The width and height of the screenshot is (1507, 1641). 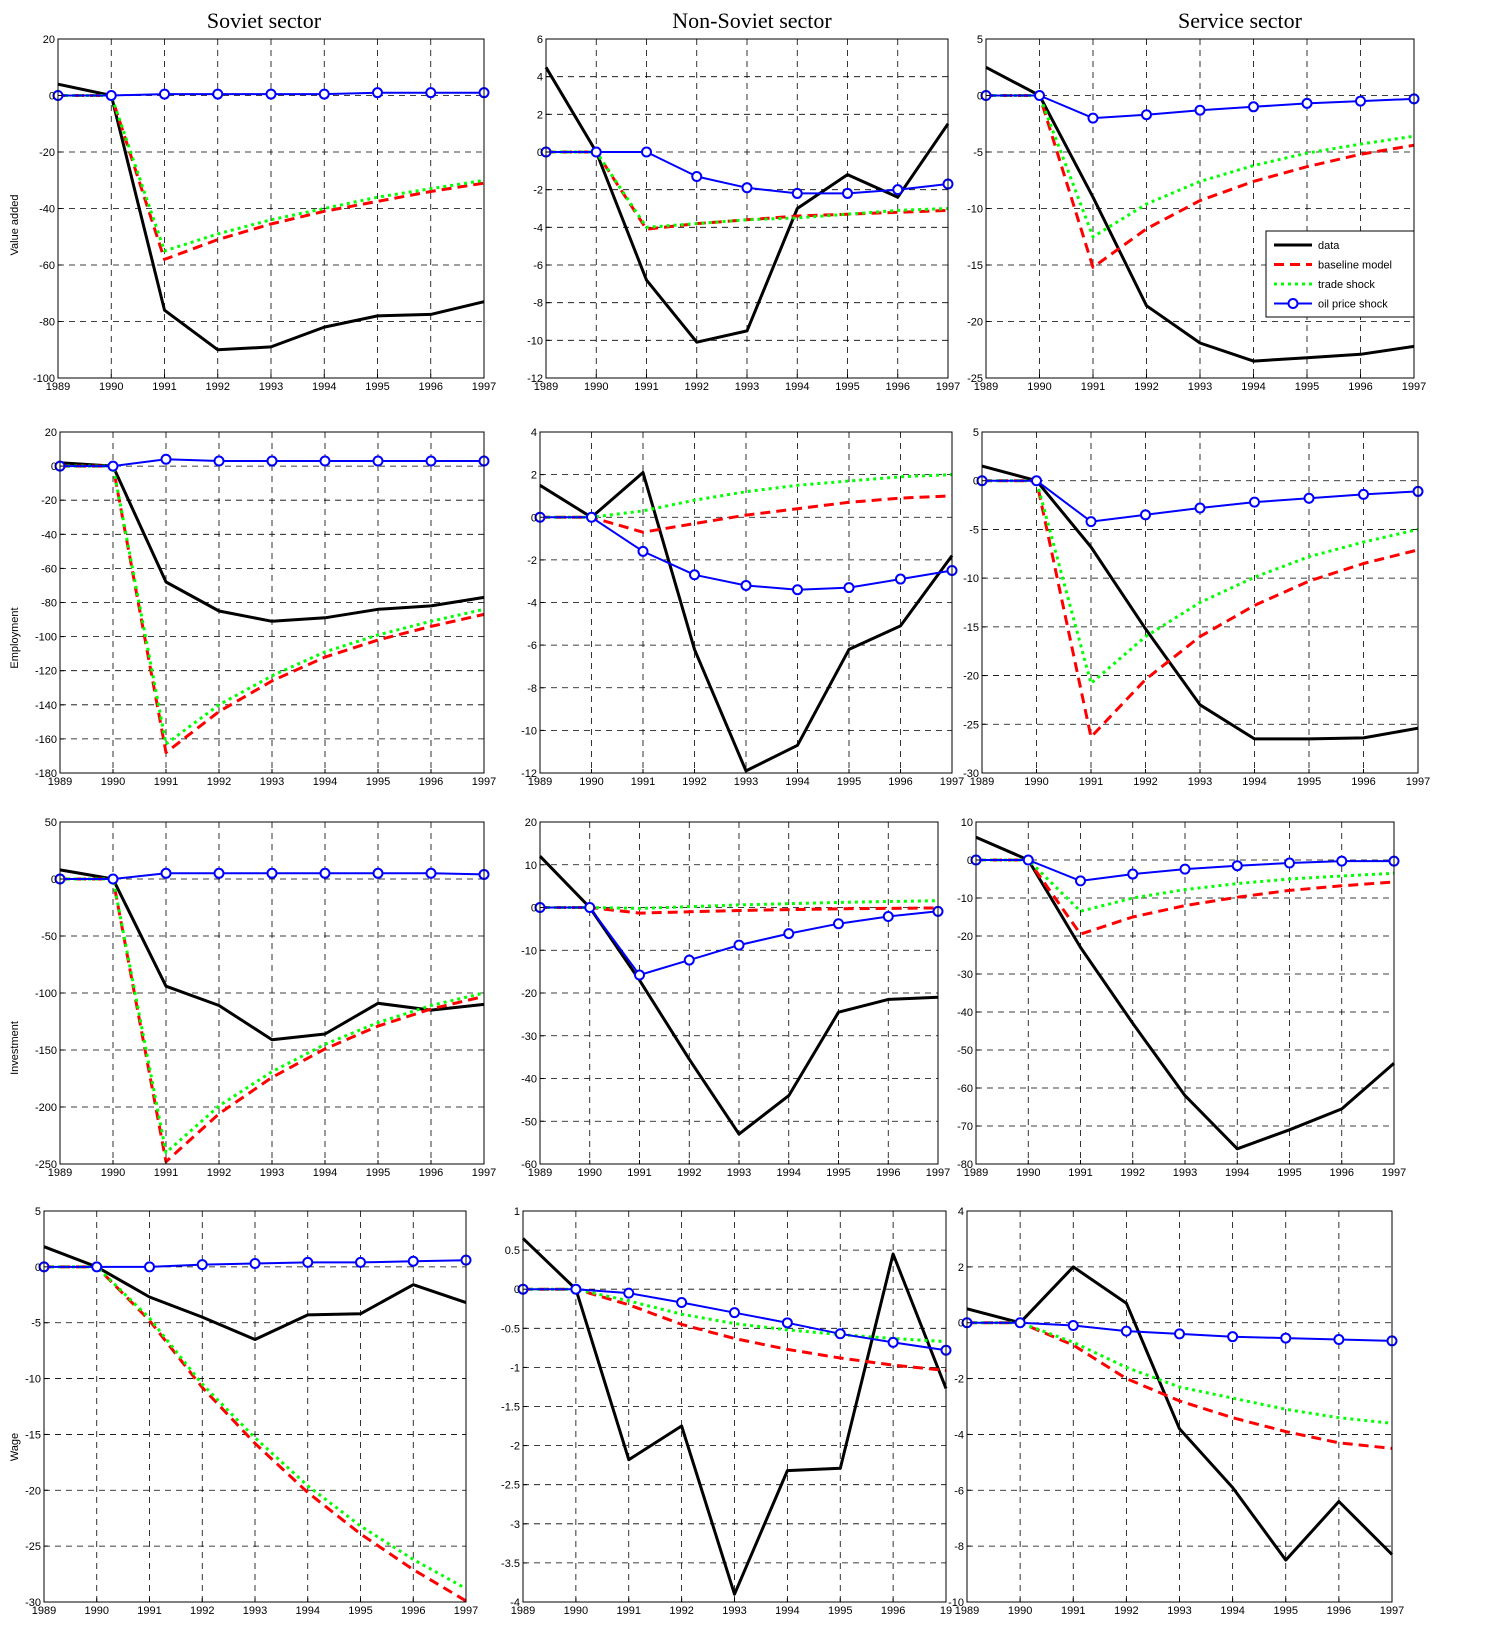 I want to click on y-tick-label: 5, so click(x=980, y=40).